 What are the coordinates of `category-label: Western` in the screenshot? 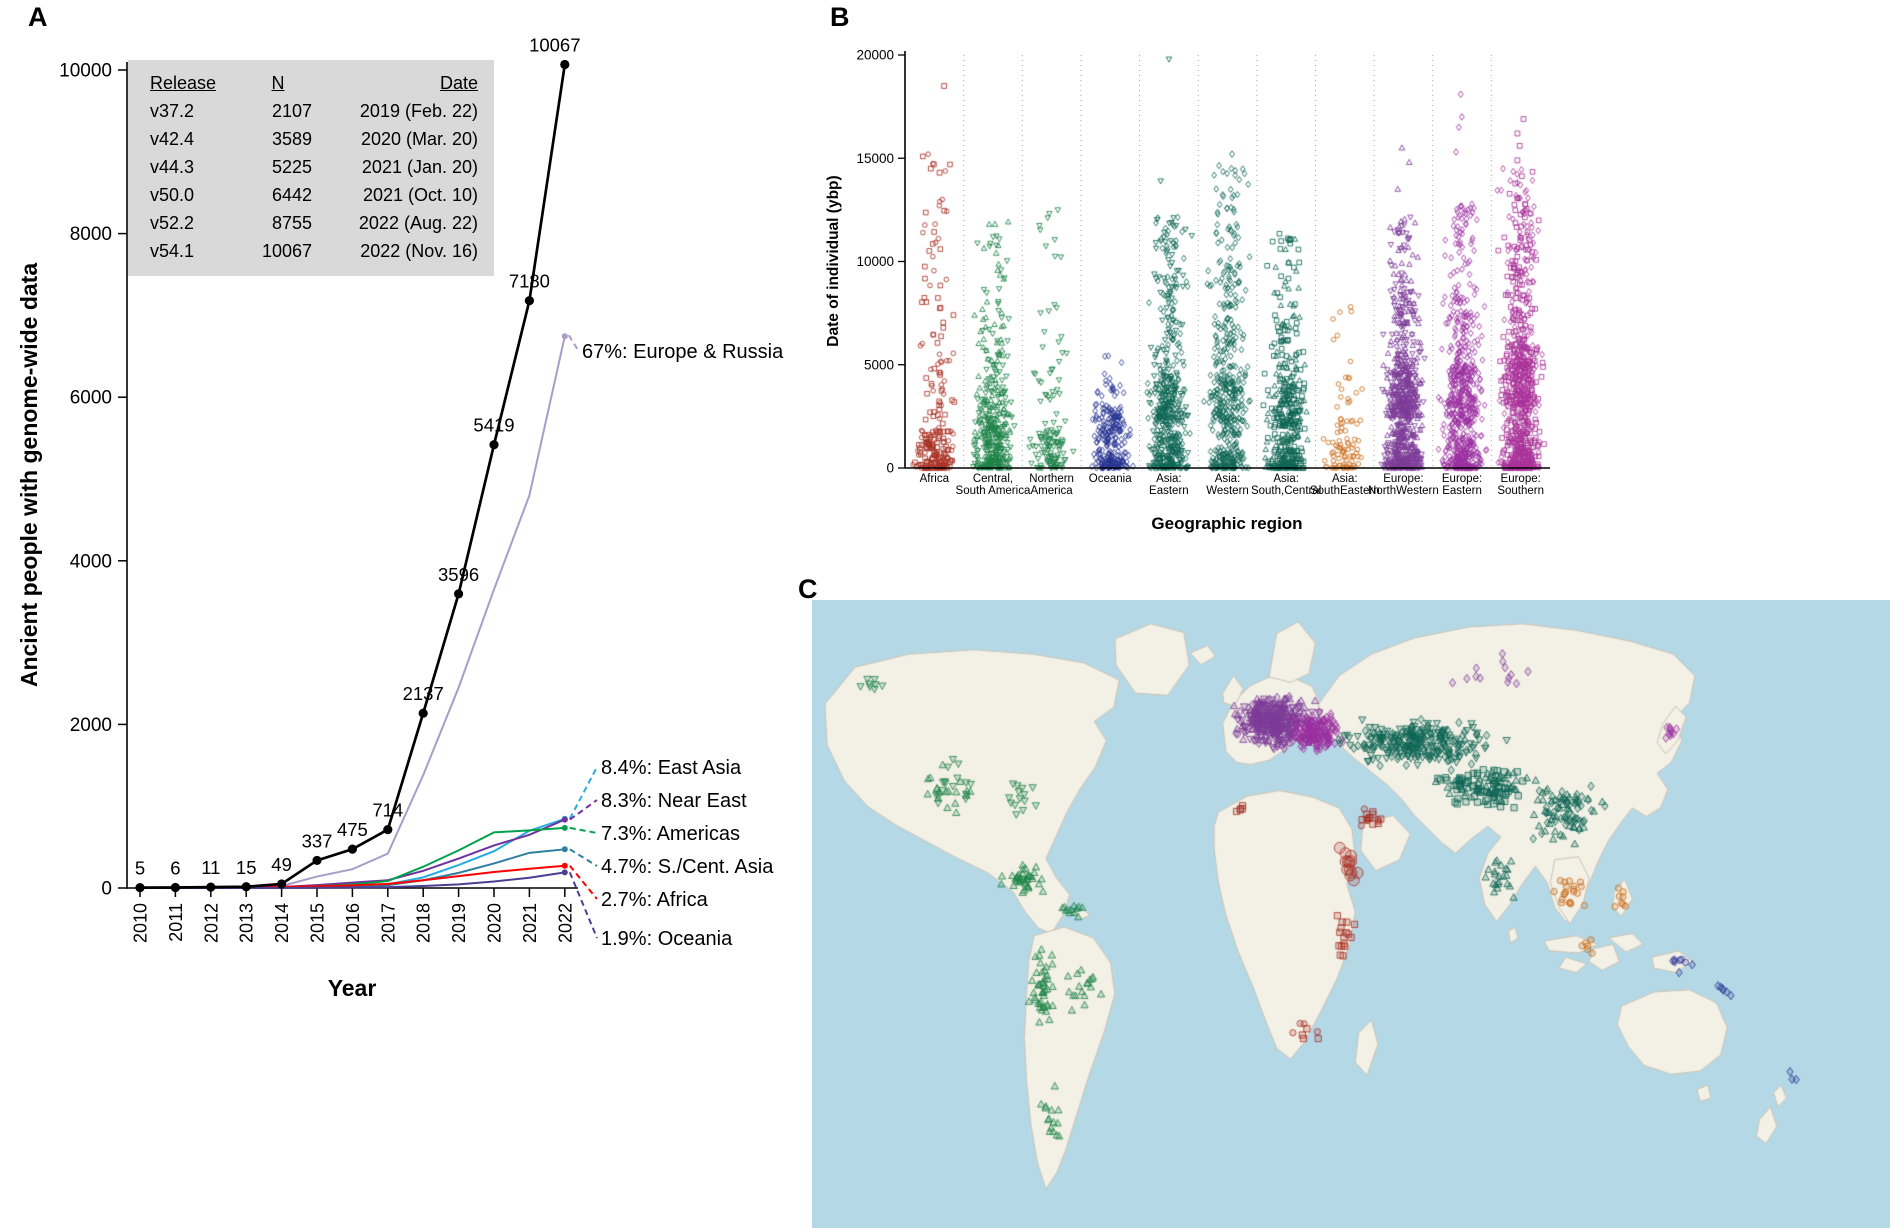 It's located at (1227, 491).